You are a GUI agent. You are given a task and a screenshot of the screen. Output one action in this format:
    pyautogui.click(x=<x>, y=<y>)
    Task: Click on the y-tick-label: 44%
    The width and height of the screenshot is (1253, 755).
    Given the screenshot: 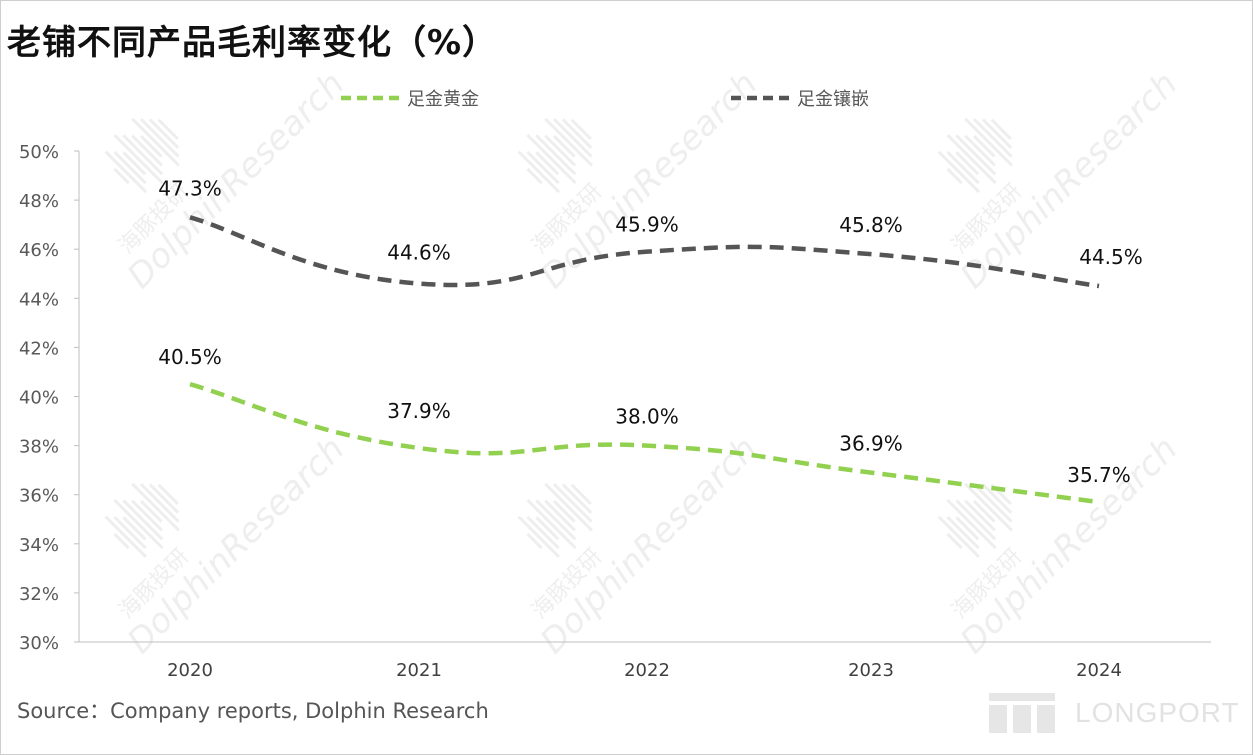 What is the action you would take?
    pyautogui.click(x=39, y=299)
    